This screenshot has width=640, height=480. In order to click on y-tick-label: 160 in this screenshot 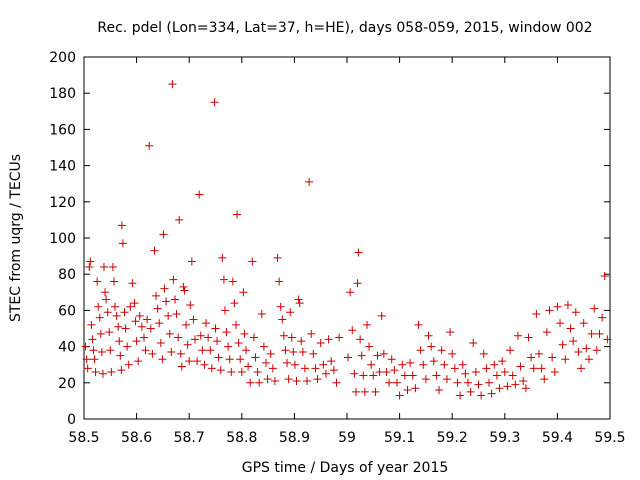, I will do `click(62, 130)`.